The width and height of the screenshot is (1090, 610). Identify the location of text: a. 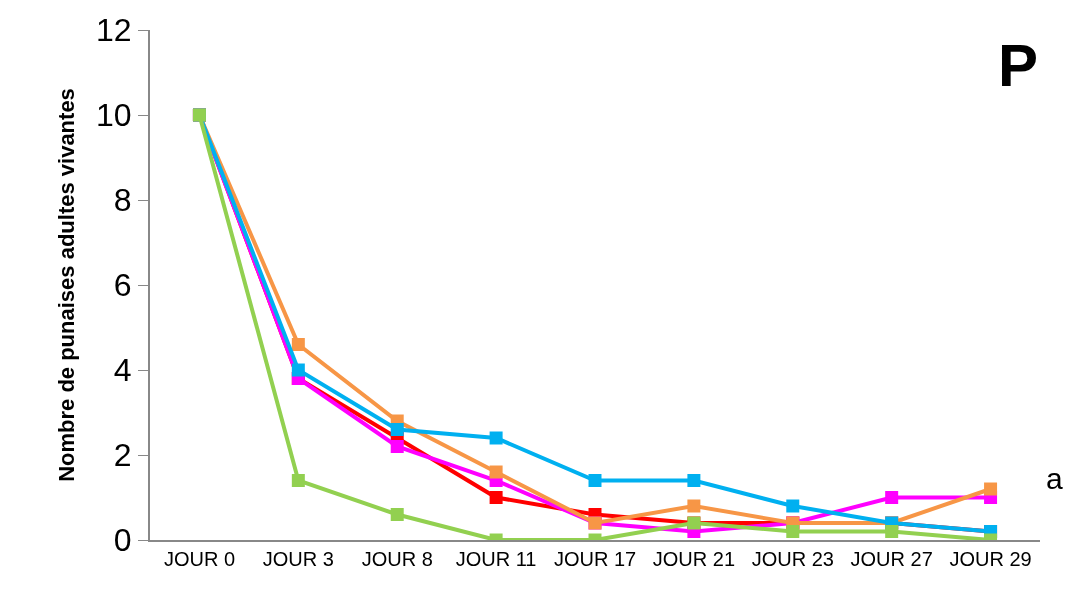
(1054, 478).